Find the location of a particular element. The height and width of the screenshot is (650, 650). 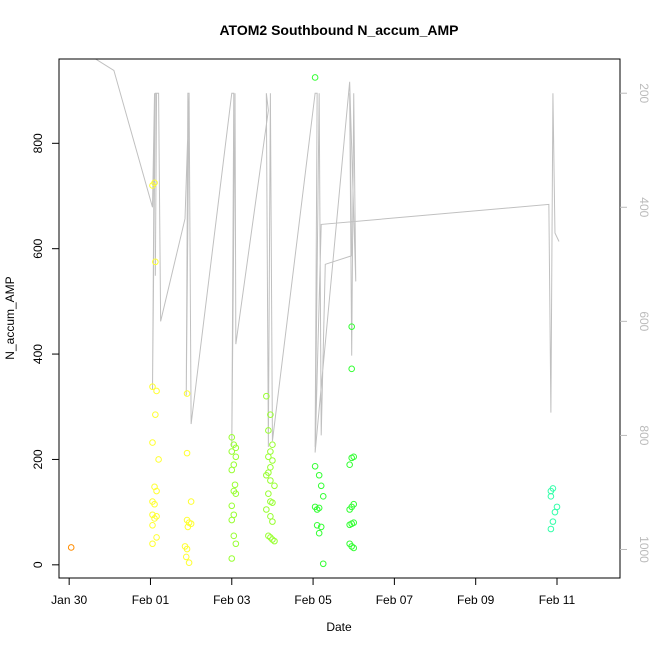

chart-title: ATOM2 Southbound N_accum_AMP is located at coordinates (338, 30).